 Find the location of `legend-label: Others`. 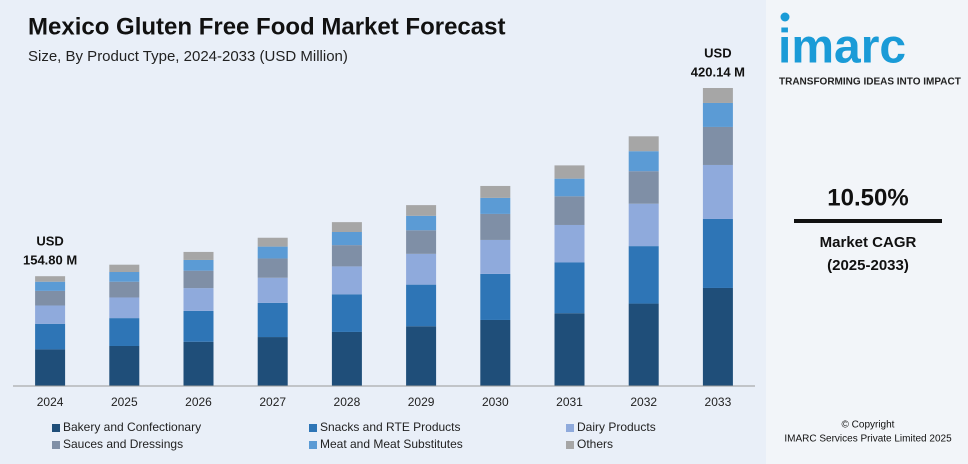

legend-label: Others is located at coordinates (595, 444).